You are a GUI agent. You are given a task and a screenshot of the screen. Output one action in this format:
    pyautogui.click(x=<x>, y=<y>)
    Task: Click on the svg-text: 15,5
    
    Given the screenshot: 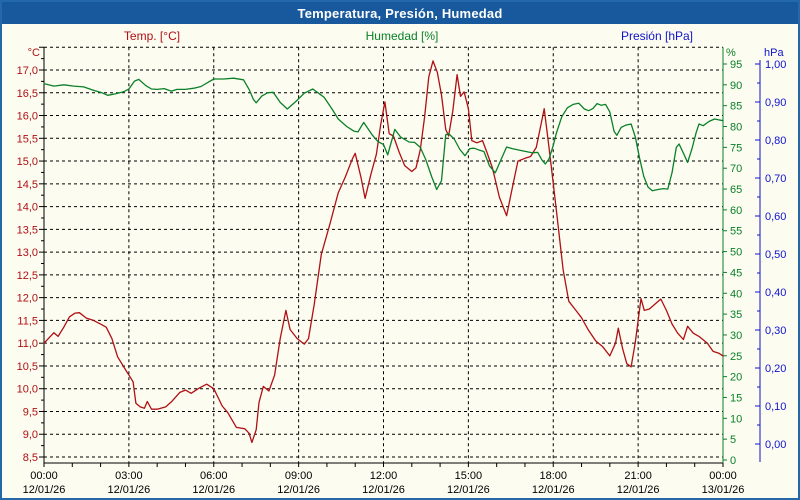 What is the action you would take?
    pyautogui.click(x=27, y=139)
    